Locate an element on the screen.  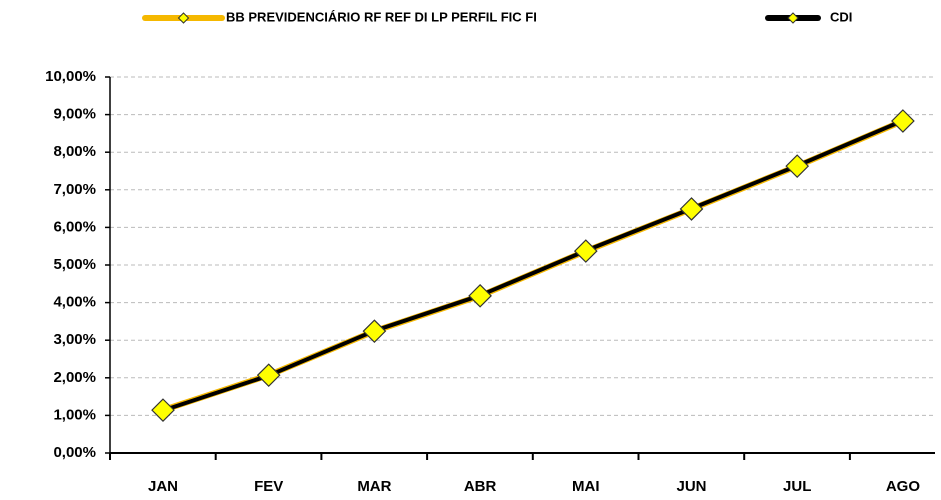
x-tick-label: ABR is located at coordinates (480, 486).